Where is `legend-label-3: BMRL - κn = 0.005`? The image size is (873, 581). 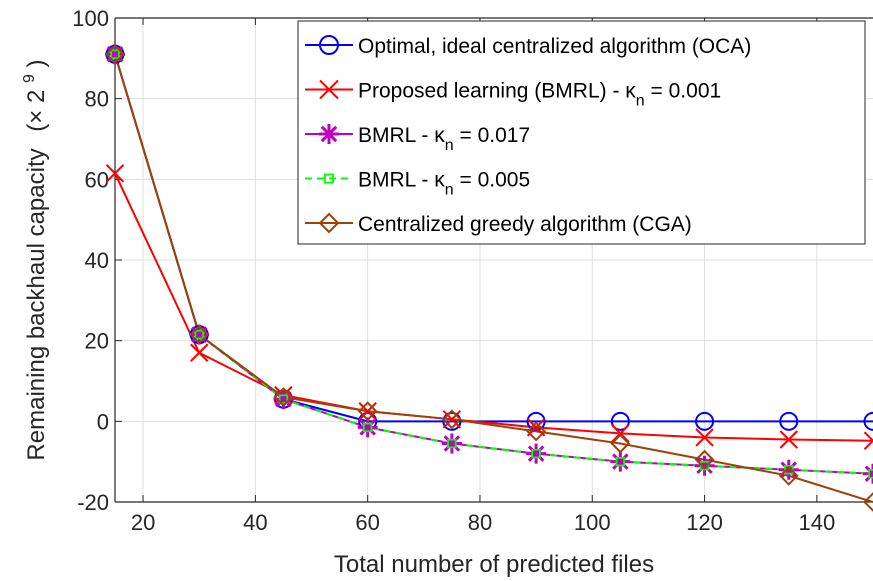 legend-label-3: BMRL - κn = 0.005 is located at coordinates (444, 184).